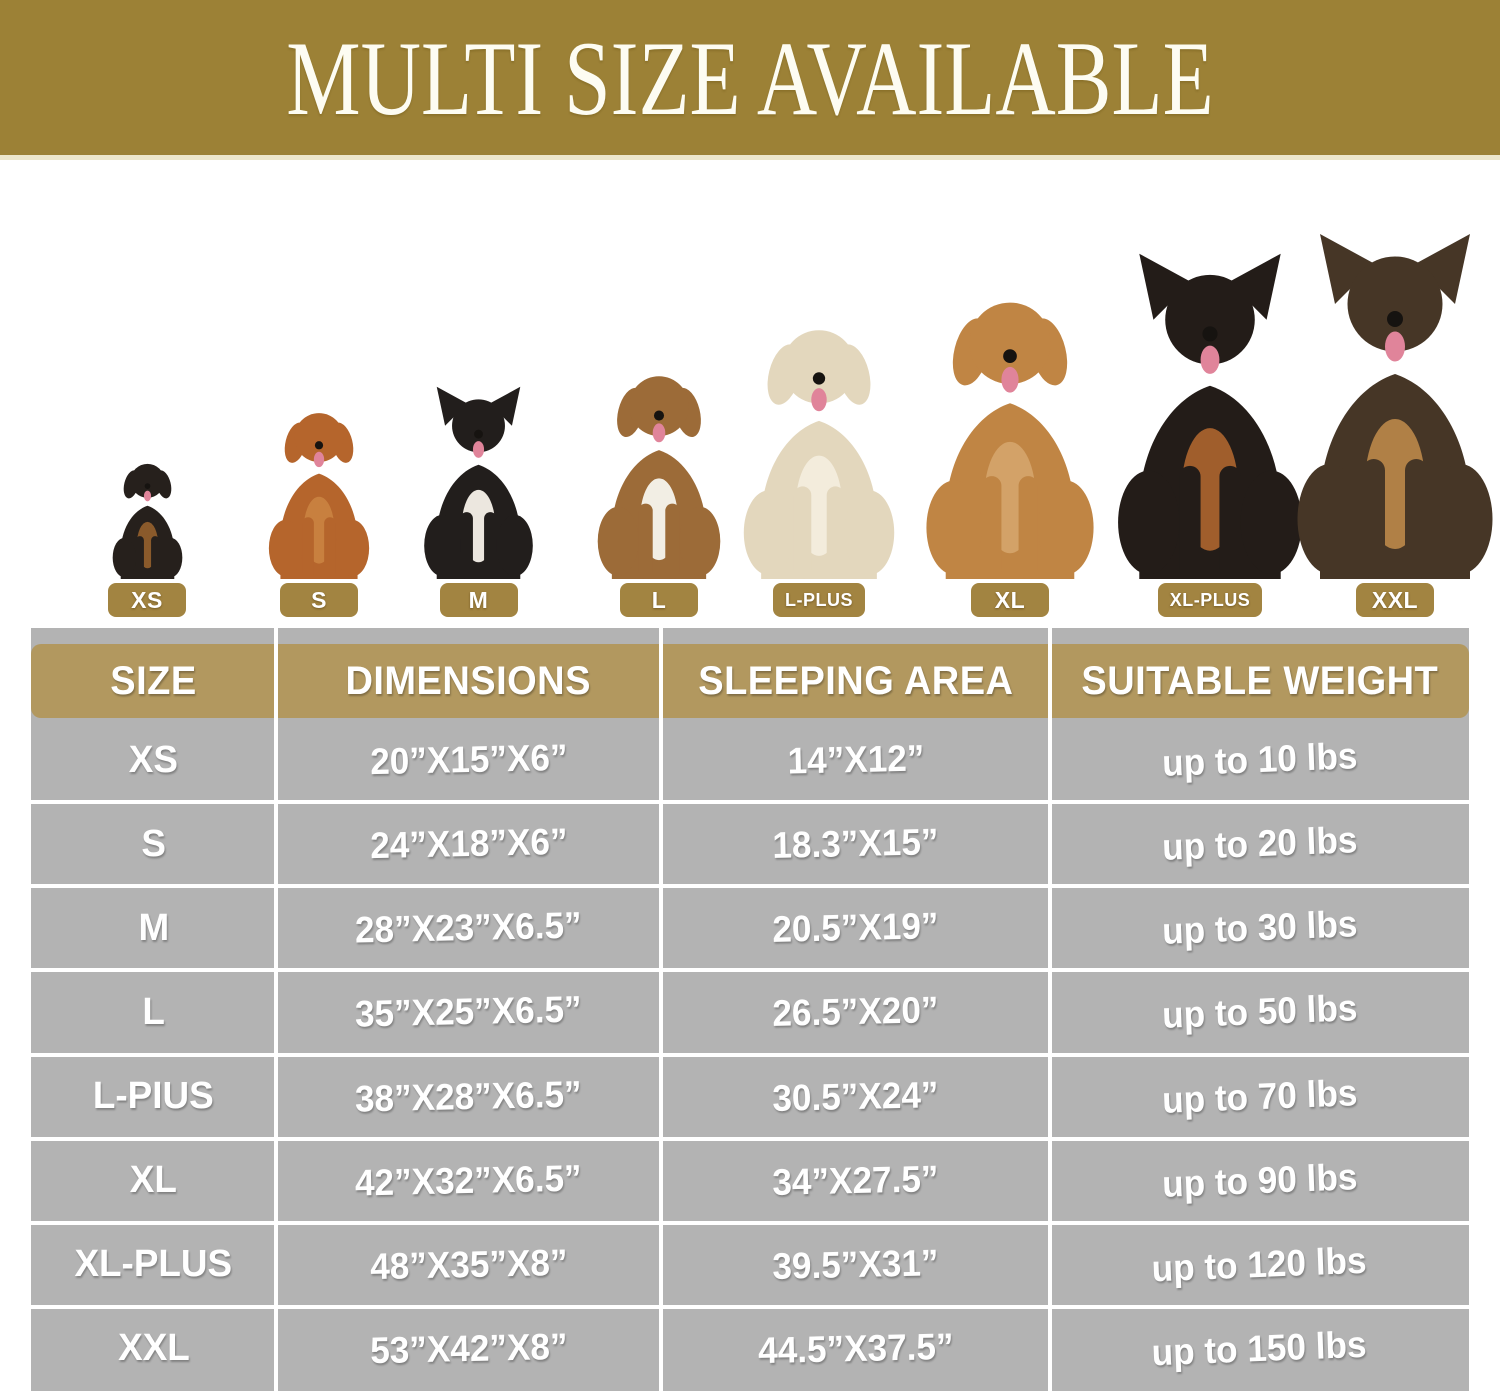 The width and height of the screenshot is (1500, 1396). I want to click on cell-suitable-weight: up to 90 lbs, so click(1259, 1180).